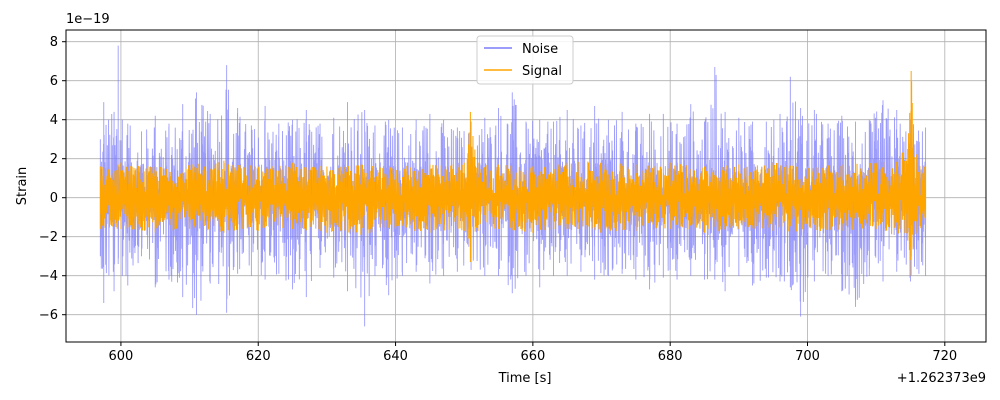 This screenshot has height=400, width=1000. I want to click on x-tick-label: 720, so click(944, 356).